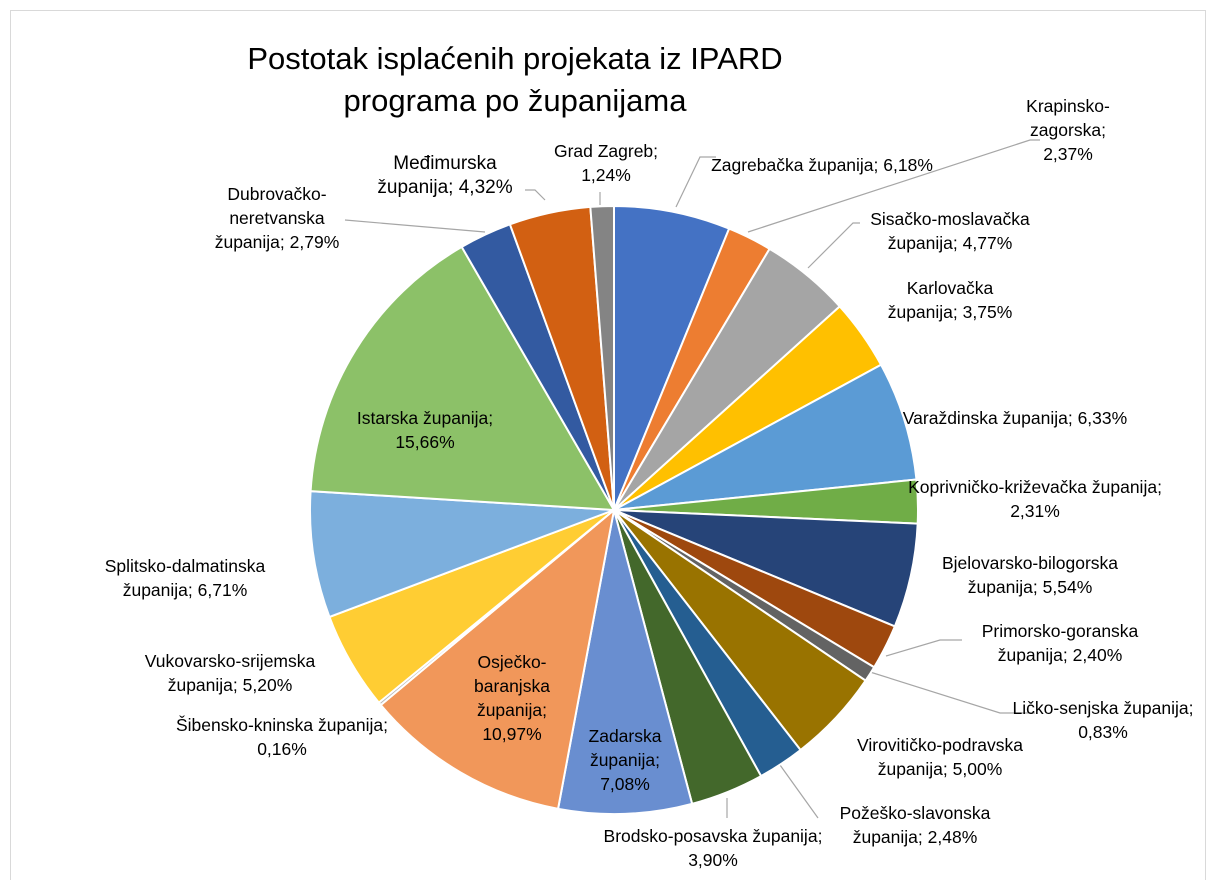 The width and height of the screenshot is (1208, 882). What do you see at coordinates (270, 218) in the screenshot?
I see `label-category: Dubrovačko-neretvanska županija` at bounding box center [270, 218].